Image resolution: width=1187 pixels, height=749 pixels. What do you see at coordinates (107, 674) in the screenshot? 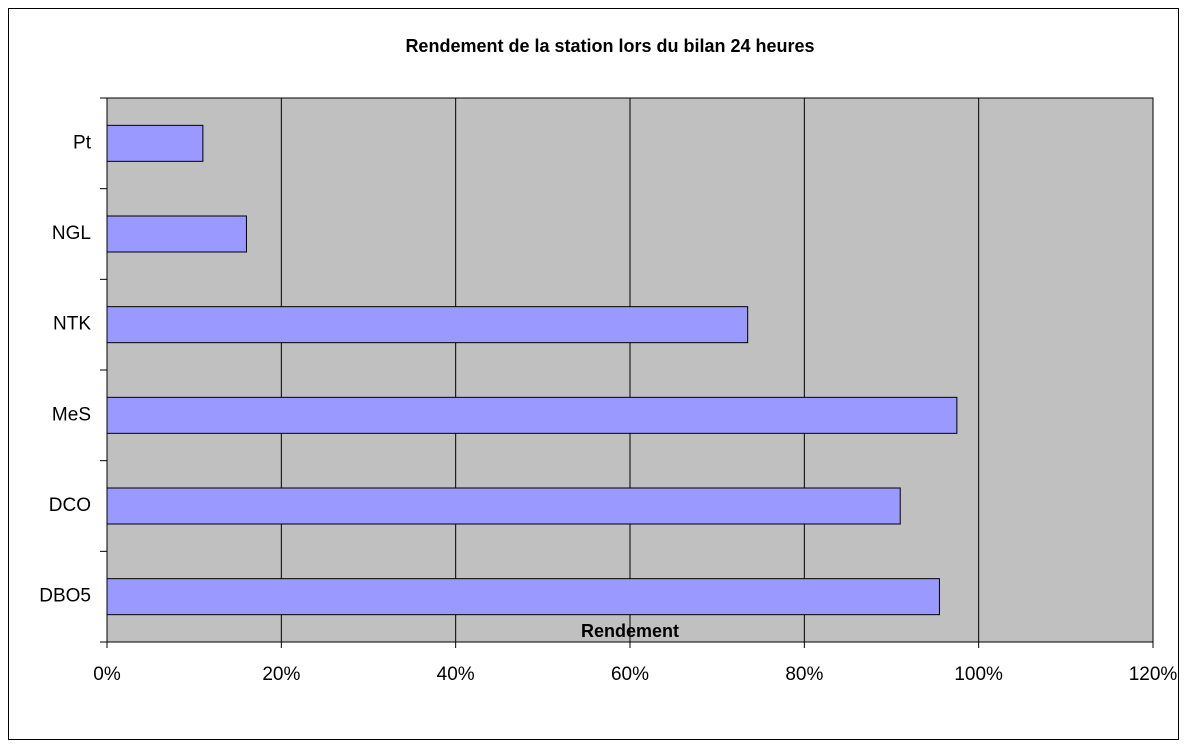
I see `x-tick-label: 0%` at bounding box center [107, 674].